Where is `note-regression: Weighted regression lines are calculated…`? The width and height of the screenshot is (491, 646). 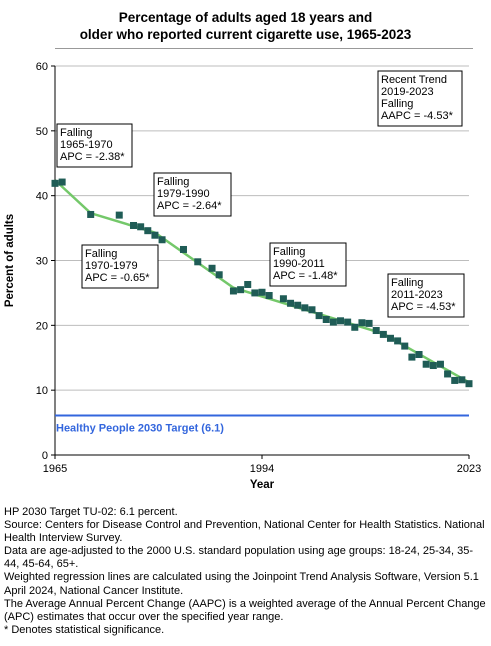
note-regression: Weighted regression lines are calculated… is located at coordinates (241, 584).